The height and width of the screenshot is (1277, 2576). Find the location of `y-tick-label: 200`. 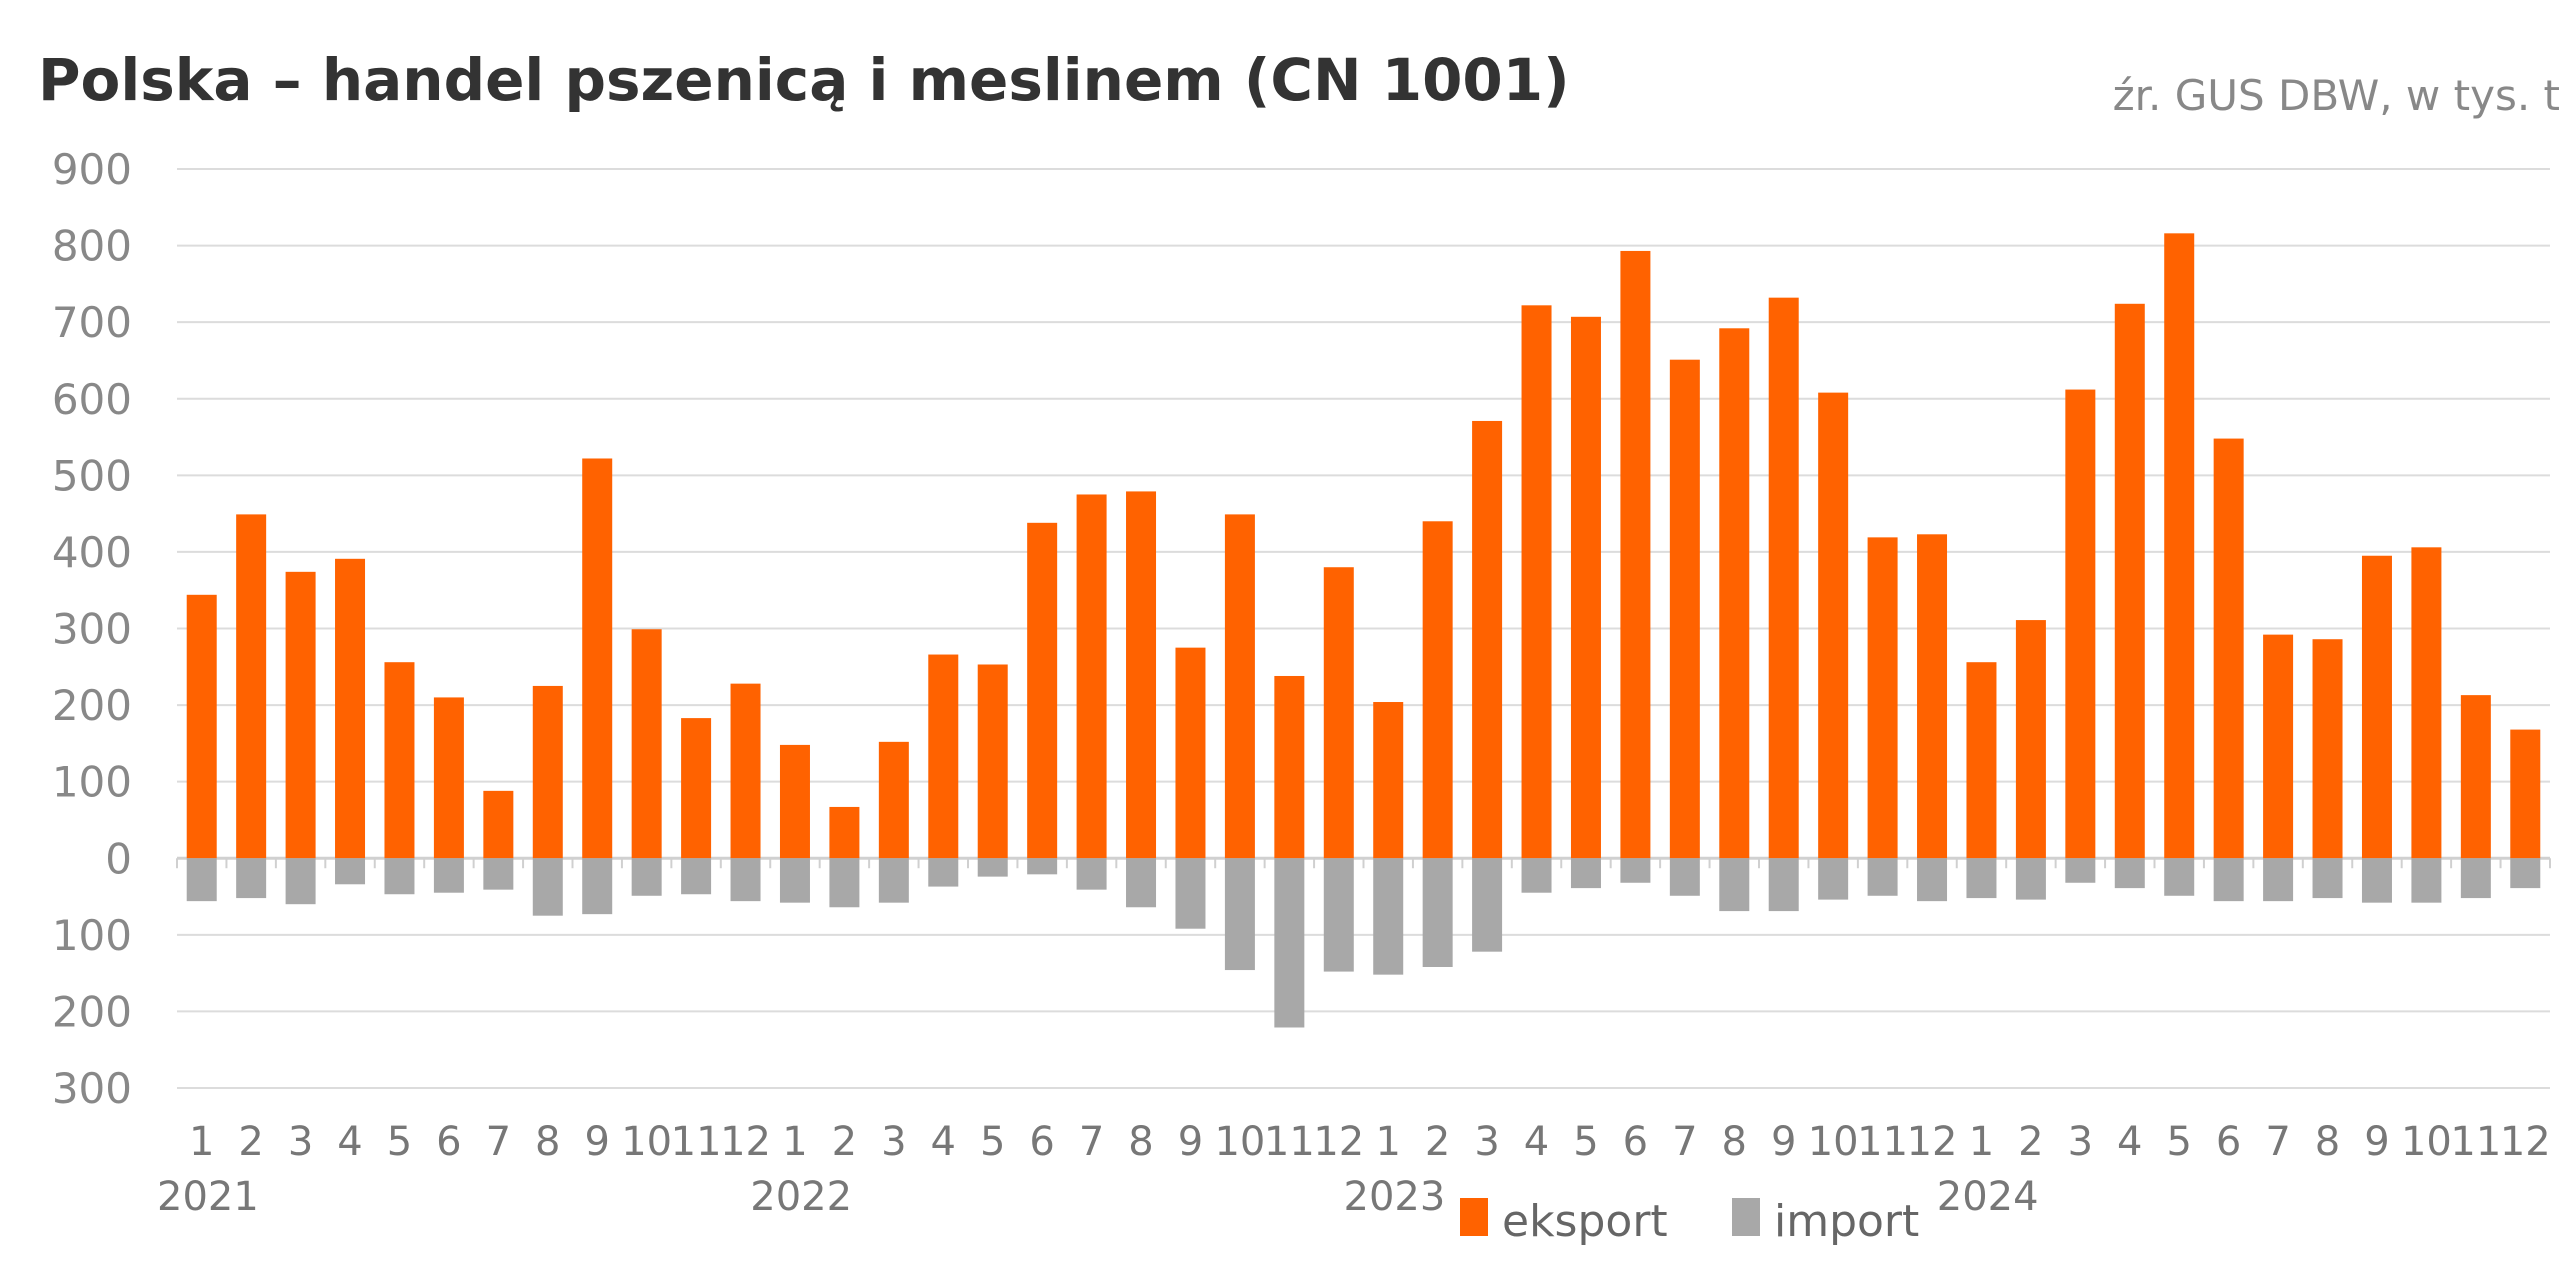

y-tick-label: 200 is located at coordinates (92, 705).